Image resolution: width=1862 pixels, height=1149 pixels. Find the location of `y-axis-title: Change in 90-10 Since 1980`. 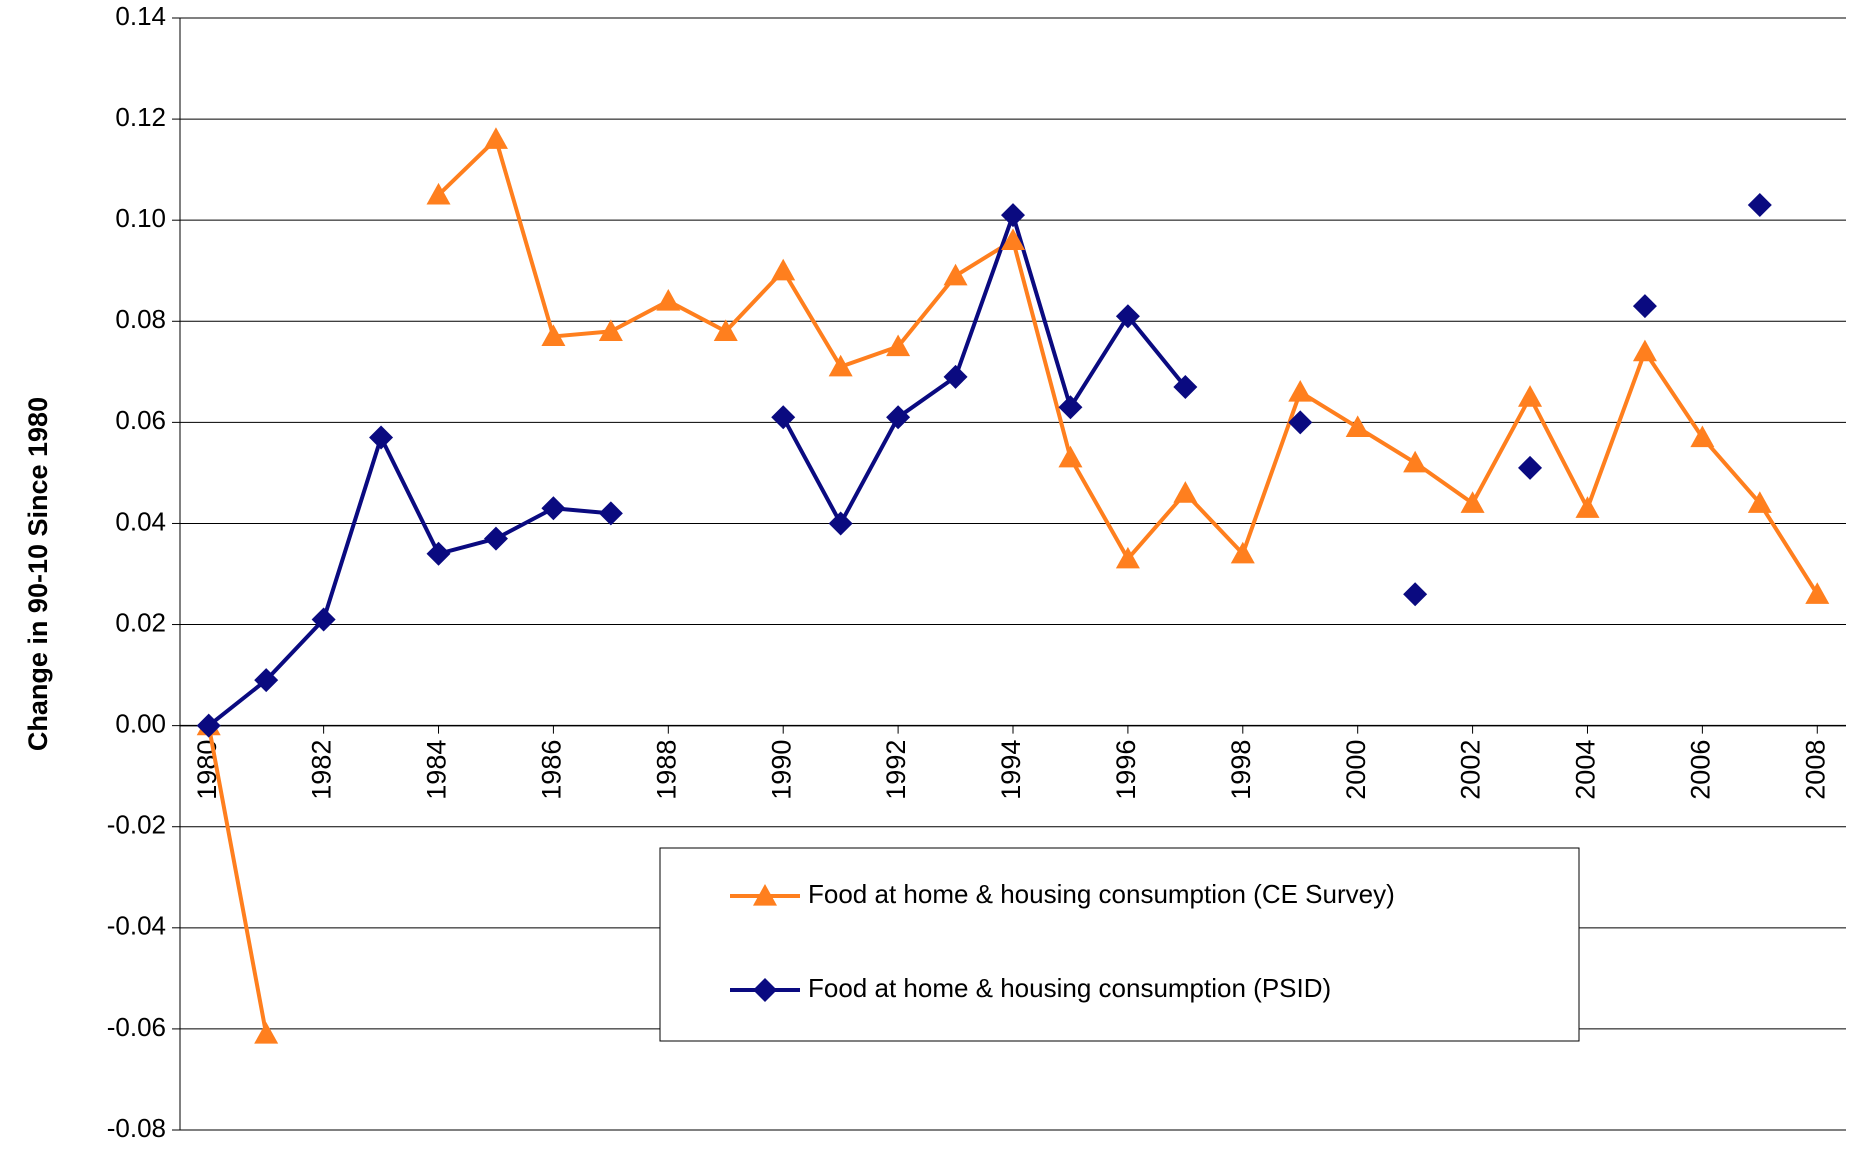

y-axis-title: Change in 90-10 Since 1980 is located at coordinates (38, 574).